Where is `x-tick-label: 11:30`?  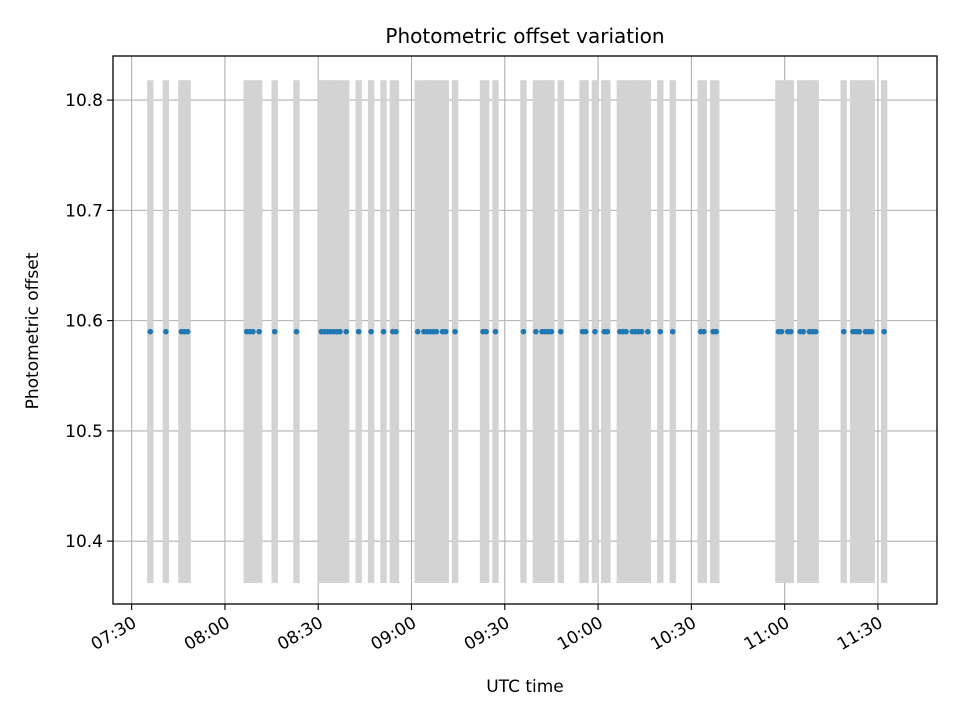
x-tick-label: 11:30 is located at coordinates (860, 634).